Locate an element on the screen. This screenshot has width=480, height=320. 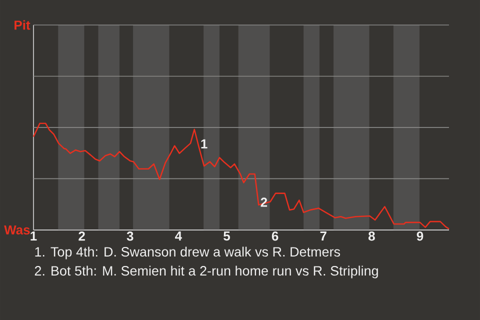
x-tick-label: 1 is located at coordinates (33, 236).